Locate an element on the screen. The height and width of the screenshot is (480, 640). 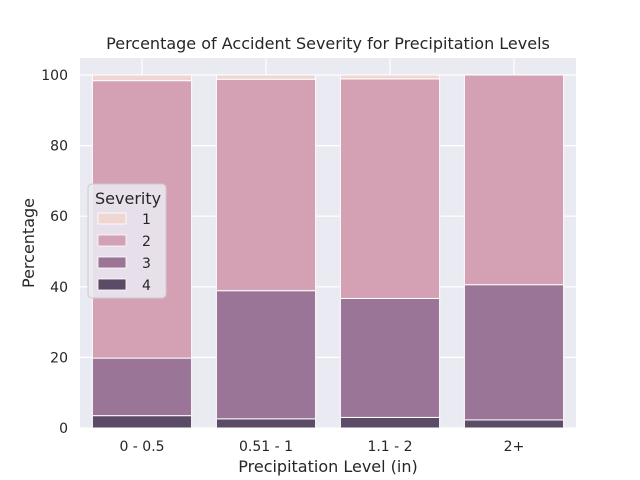
legend: Severity 1 2 3 4 is located at coordinates (127, 241).